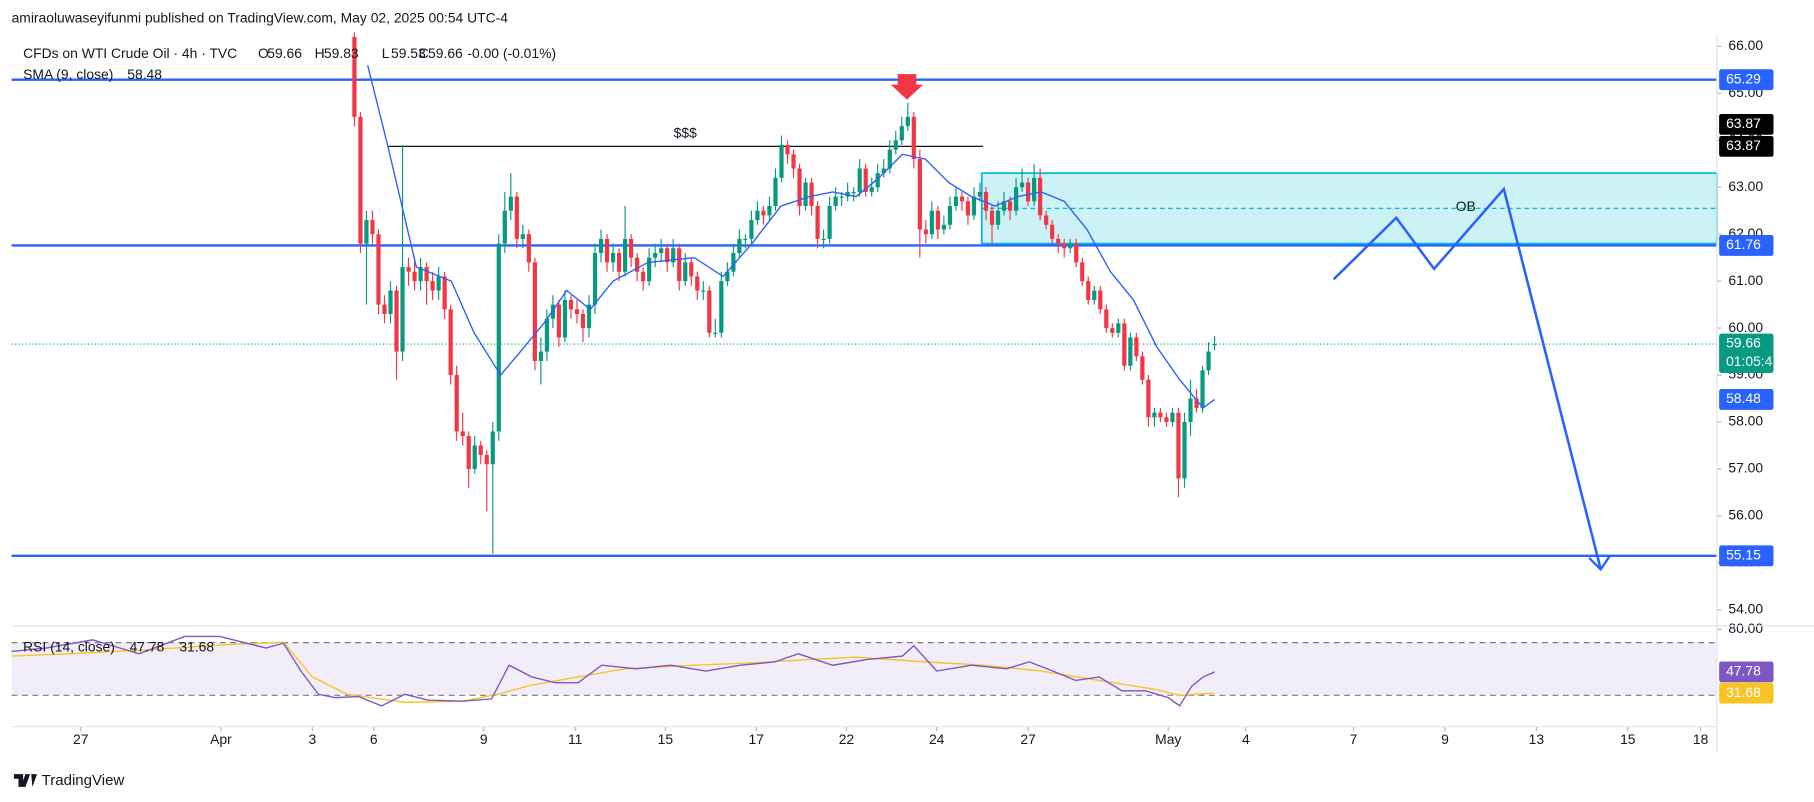 The width and height of the screenshot is (1814, 802). I want to click on sma-price-label-bg, so click(1746, 399).